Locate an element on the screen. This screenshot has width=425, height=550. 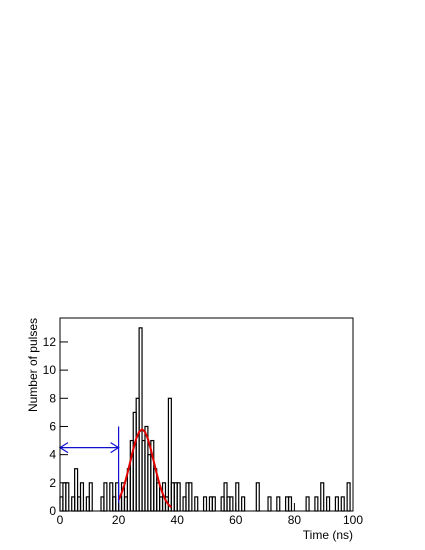
x-tick-label: 100 is located at coordinates (353, 520).